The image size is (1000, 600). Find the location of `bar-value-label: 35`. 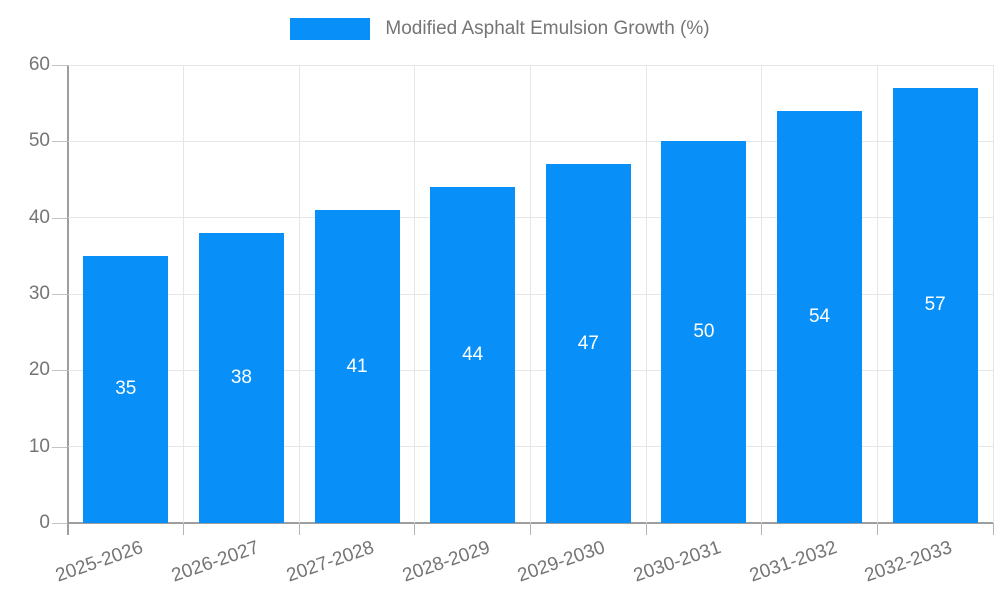

bar-value-label: 35 is located at coordinates (126, 389).